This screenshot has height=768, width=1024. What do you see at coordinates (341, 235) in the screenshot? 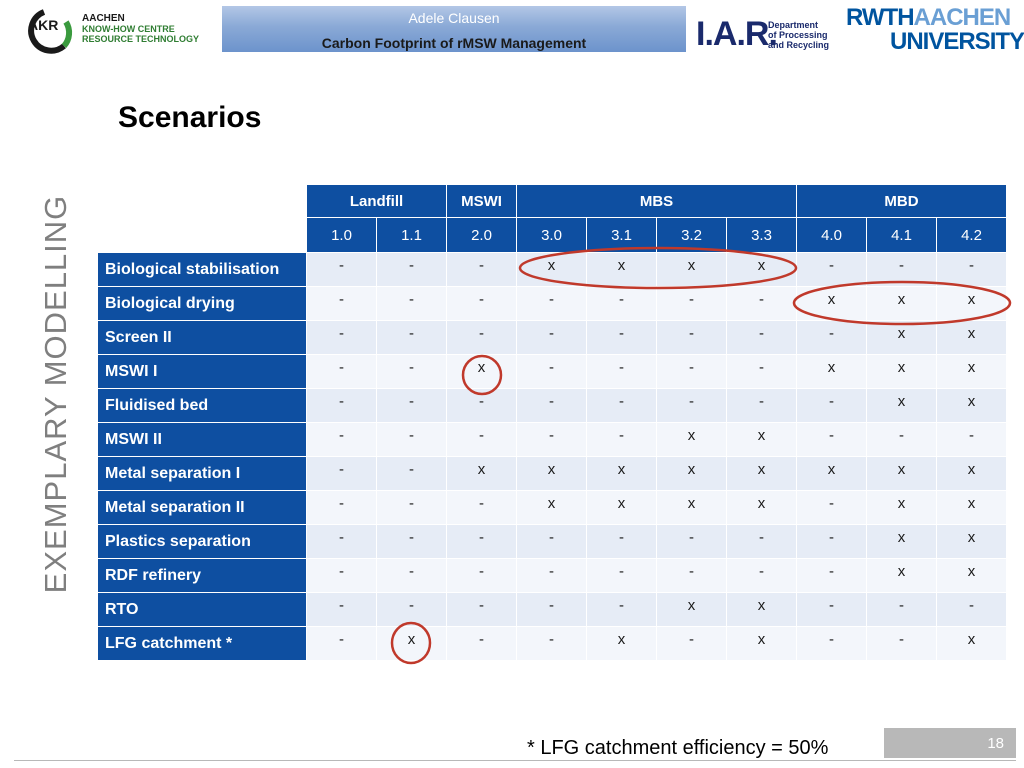
I see `scenario-header: 1.0` at bounding box center [341, 235].